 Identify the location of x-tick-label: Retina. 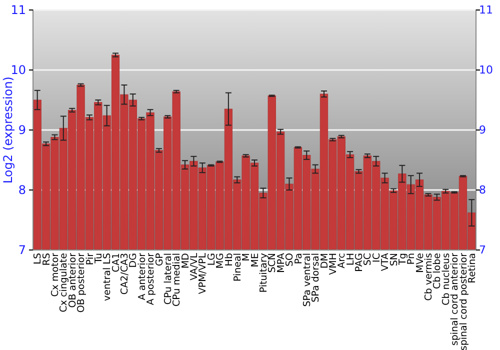
(472, 268).